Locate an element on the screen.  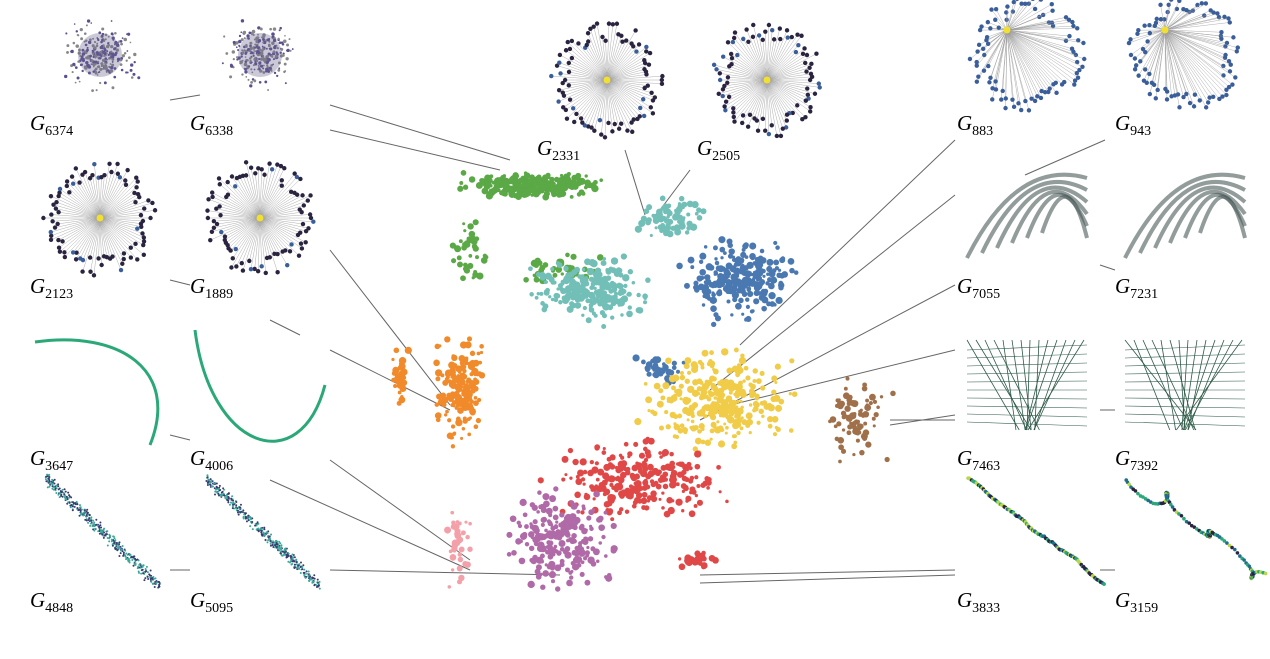
graph-label: G2123 is located at coordinates (51, 288).